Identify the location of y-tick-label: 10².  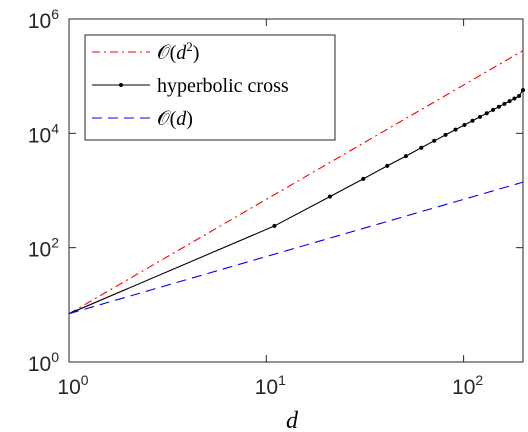
(43, 248).